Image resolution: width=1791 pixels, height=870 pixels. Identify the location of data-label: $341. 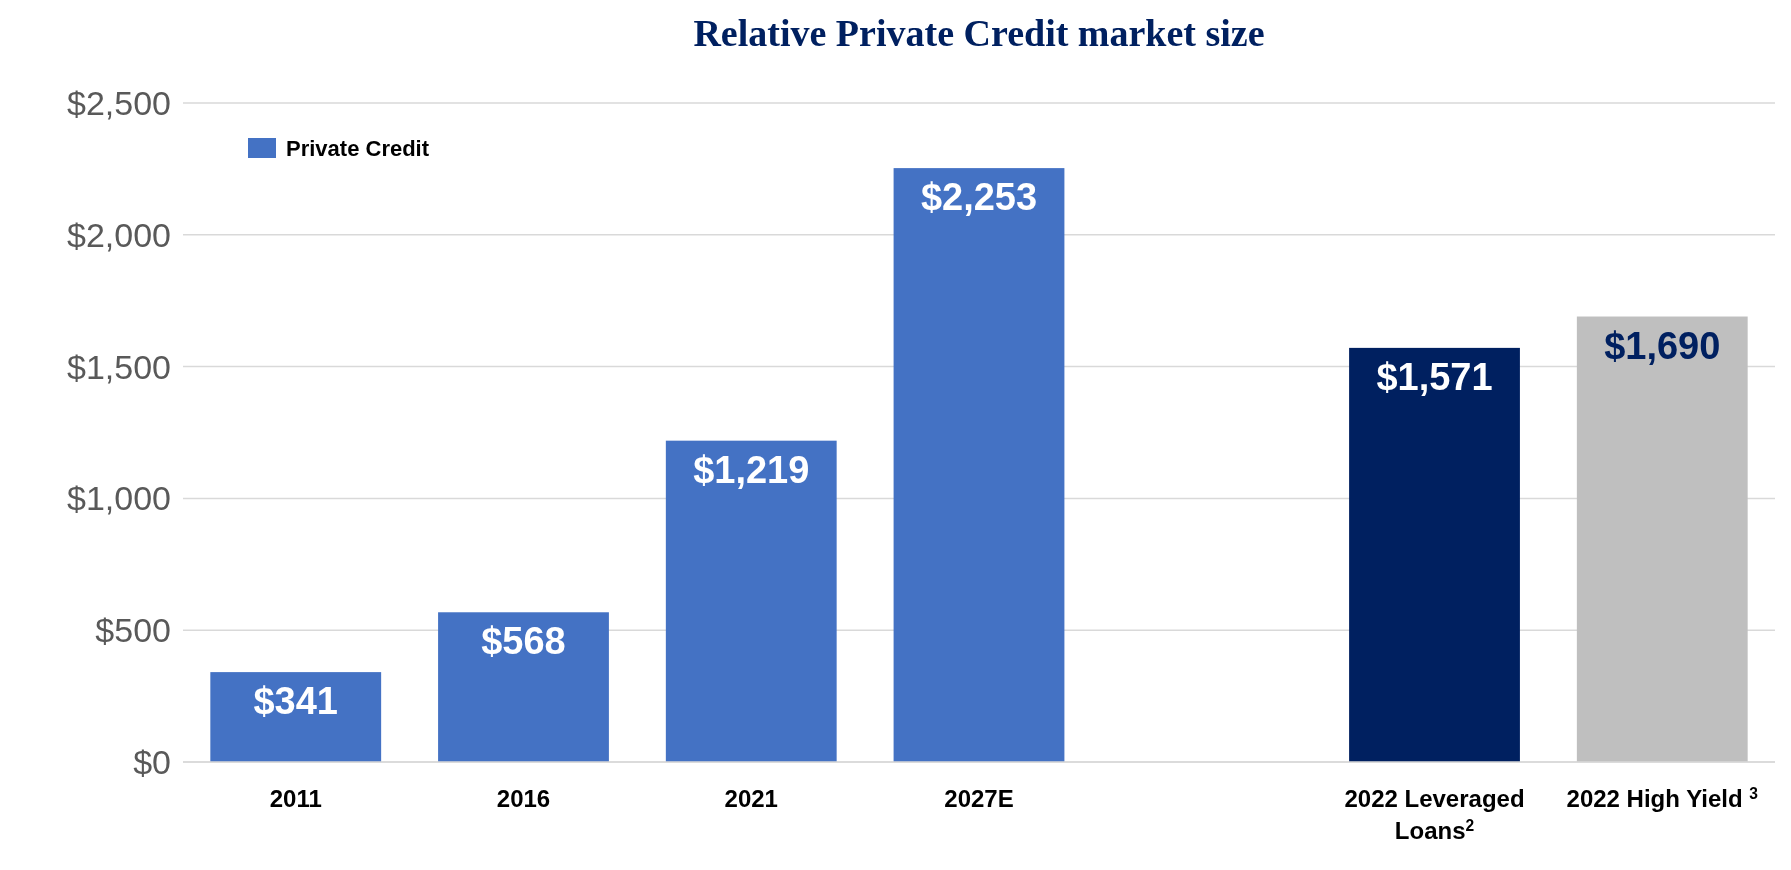
(296, 701).